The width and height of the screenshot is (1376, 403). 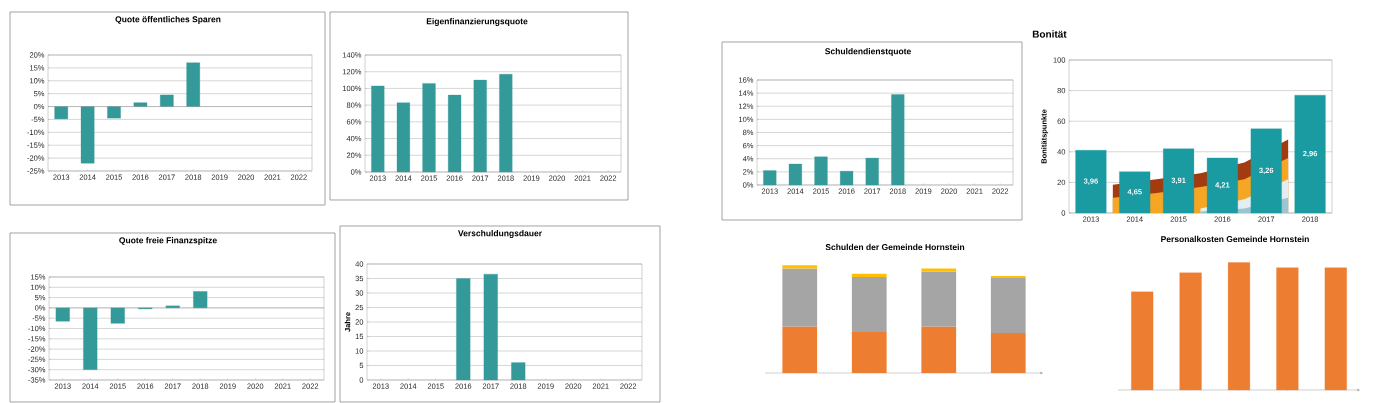 What do you see at coordinates (1049, 34) in the screenshot?
I see `chart-title: Bonität` at bounding box center [1049, 34].